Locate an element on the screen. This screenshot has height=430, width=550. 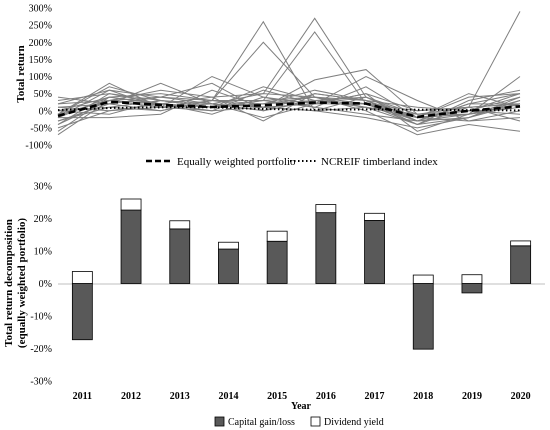
bottom-y-tick-label: 0% is located at coordinates (45, 284).